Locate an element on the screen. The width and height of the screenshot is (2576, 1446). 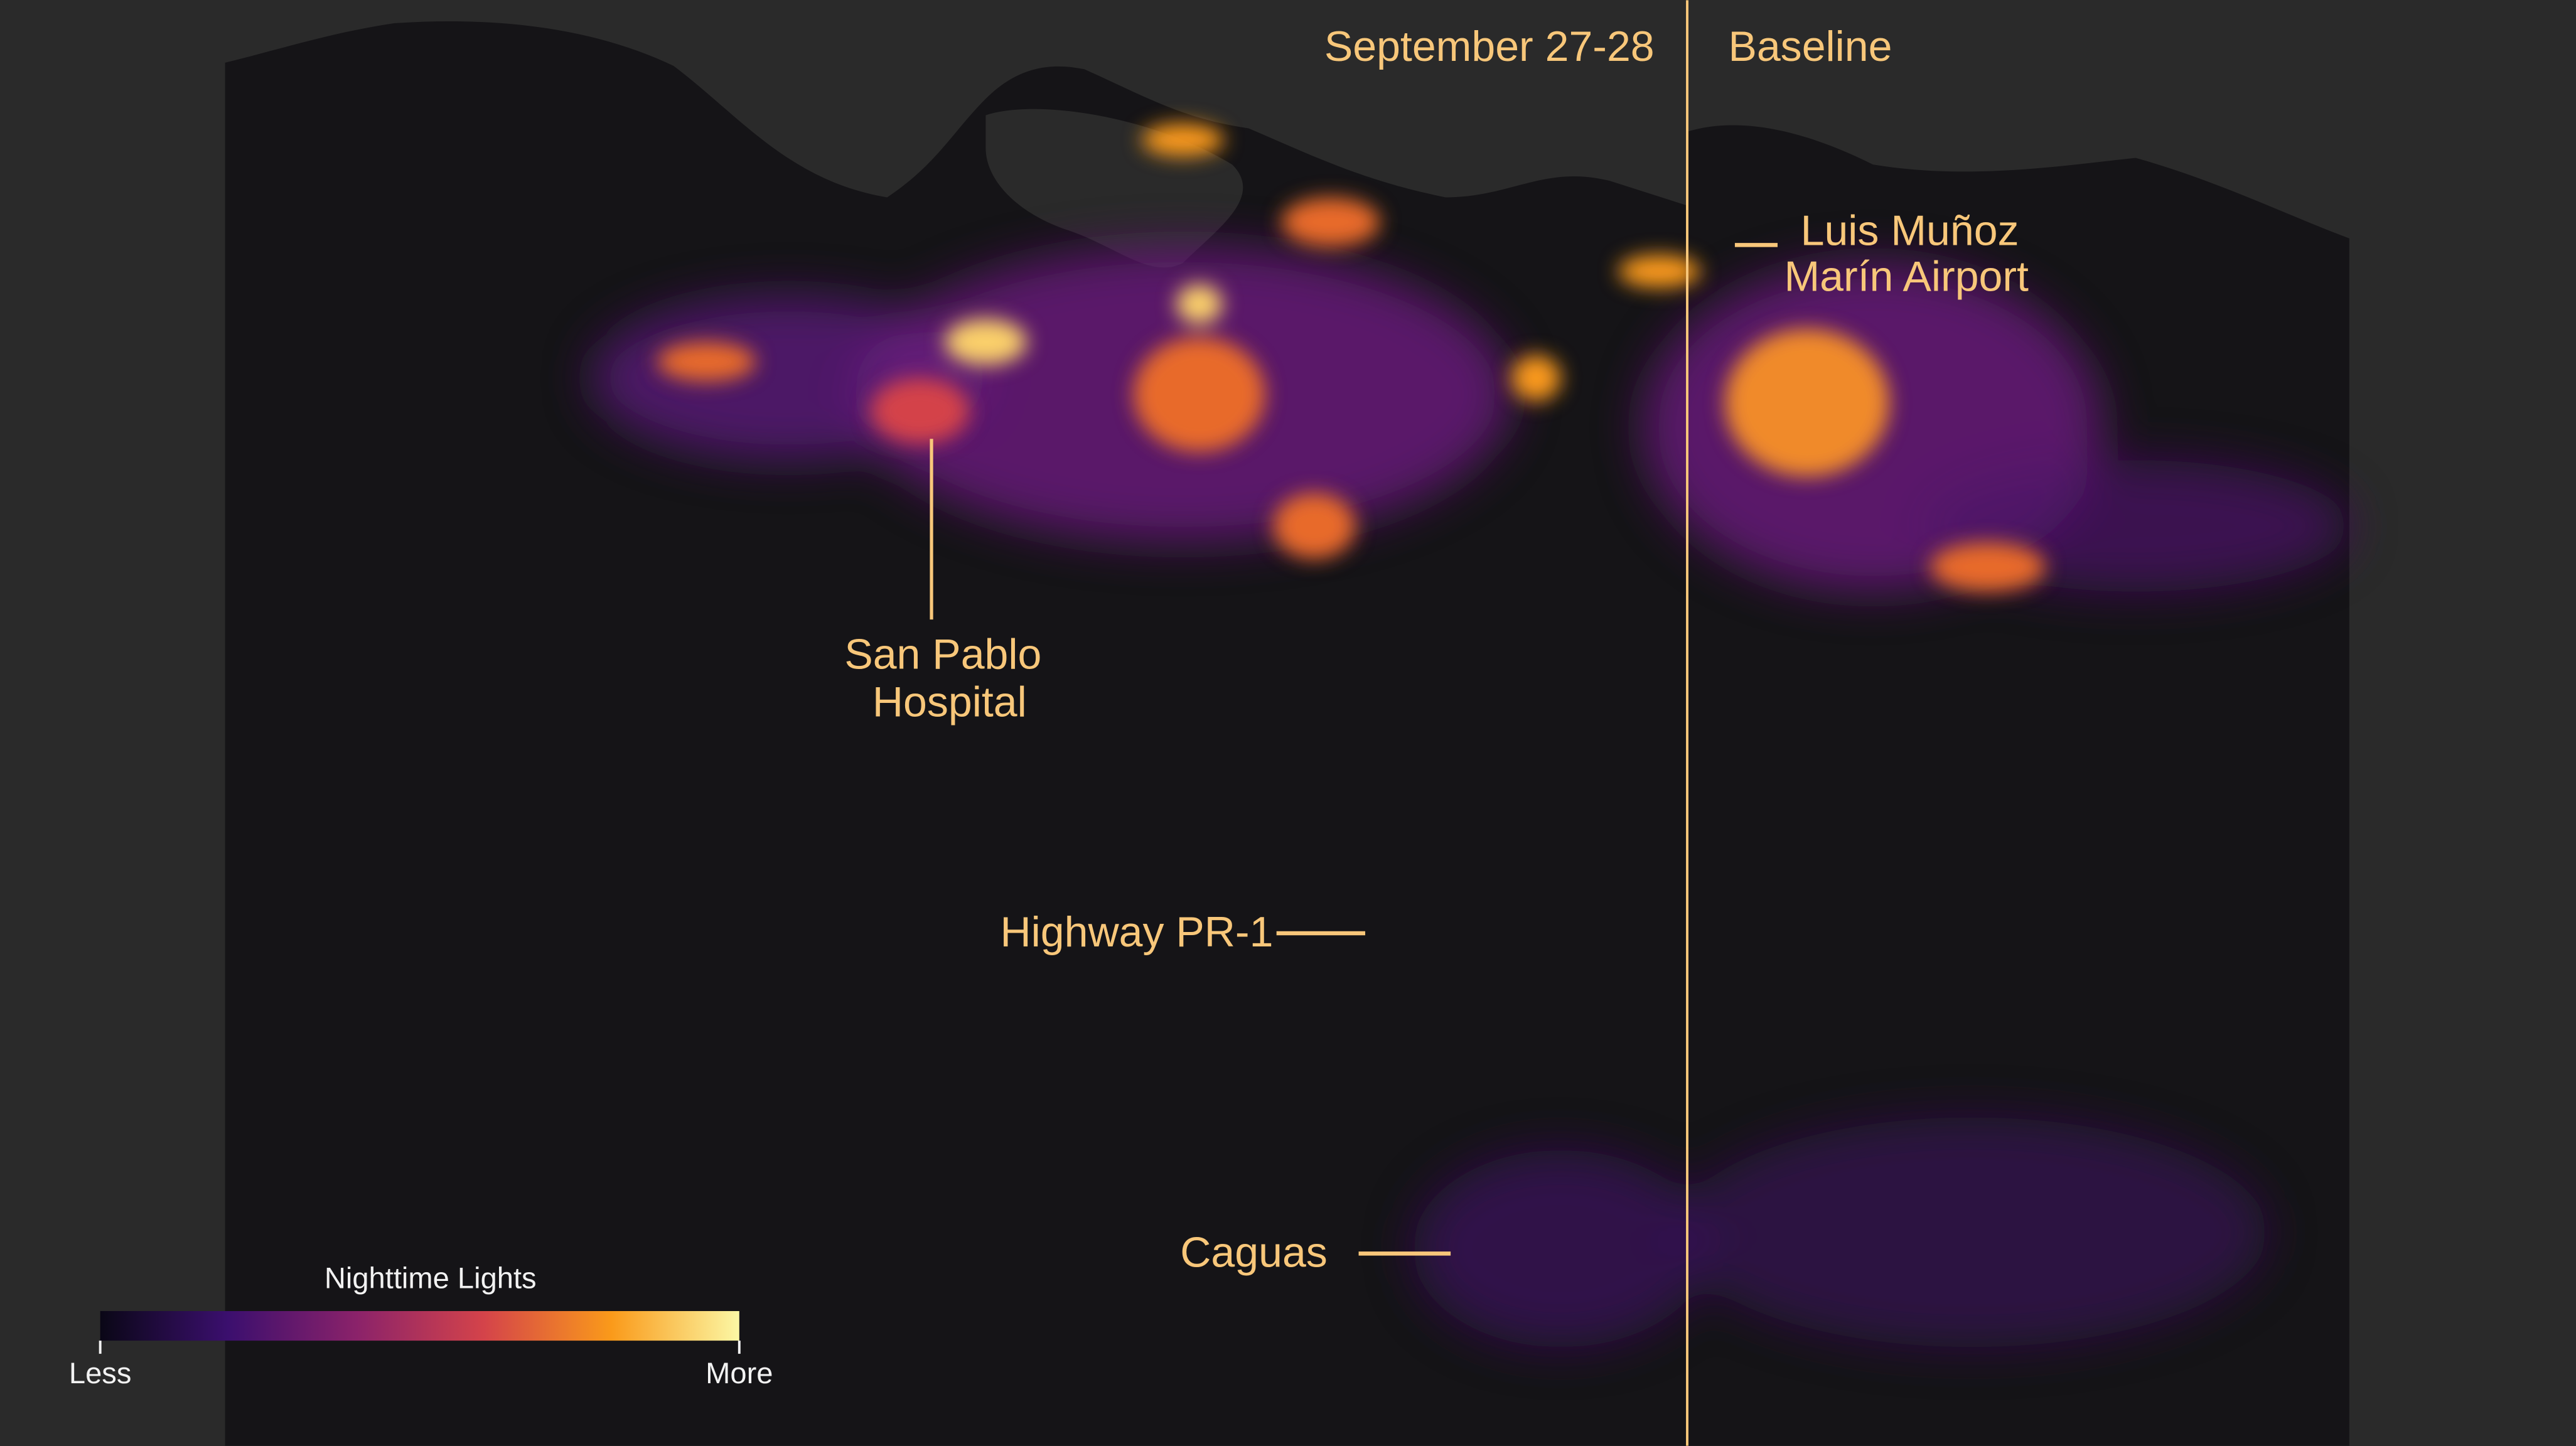
annotation: San Pablo is located at coordinates (942, 654).